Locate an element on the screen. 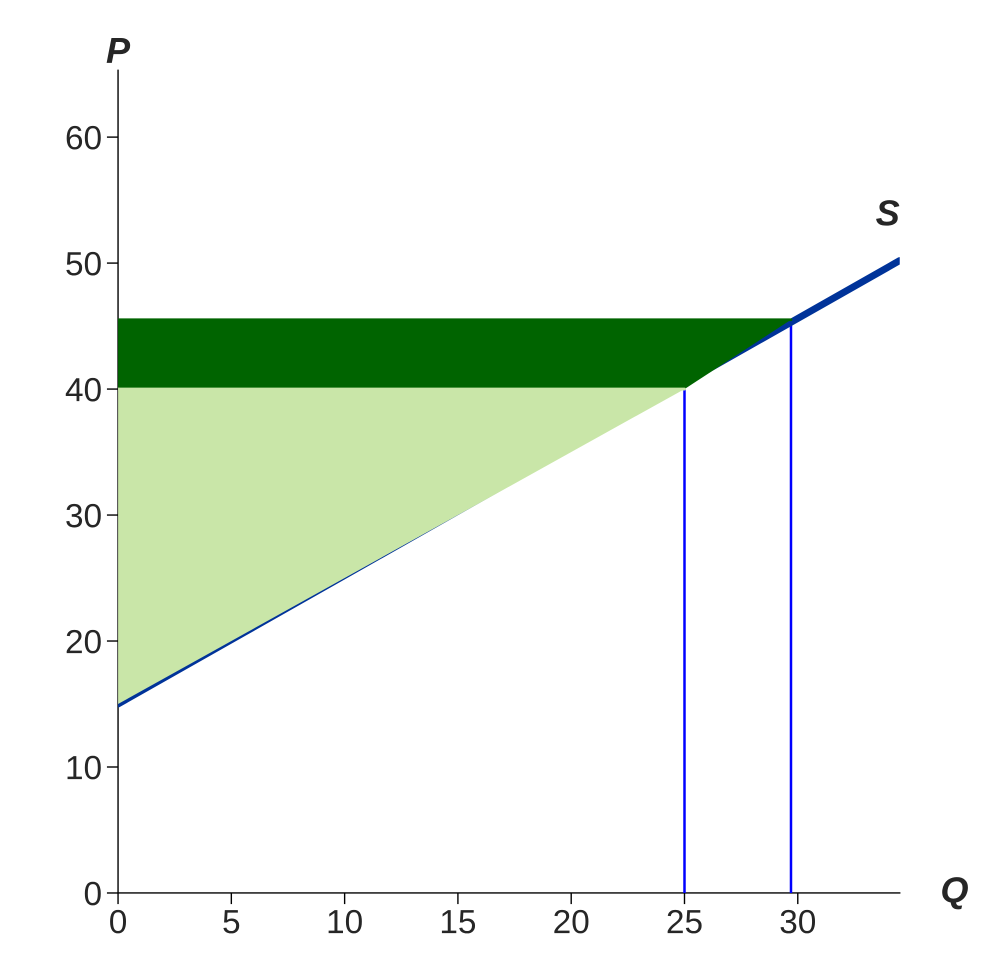  x-tick-label: 10 is located at coordinates (345, 922).